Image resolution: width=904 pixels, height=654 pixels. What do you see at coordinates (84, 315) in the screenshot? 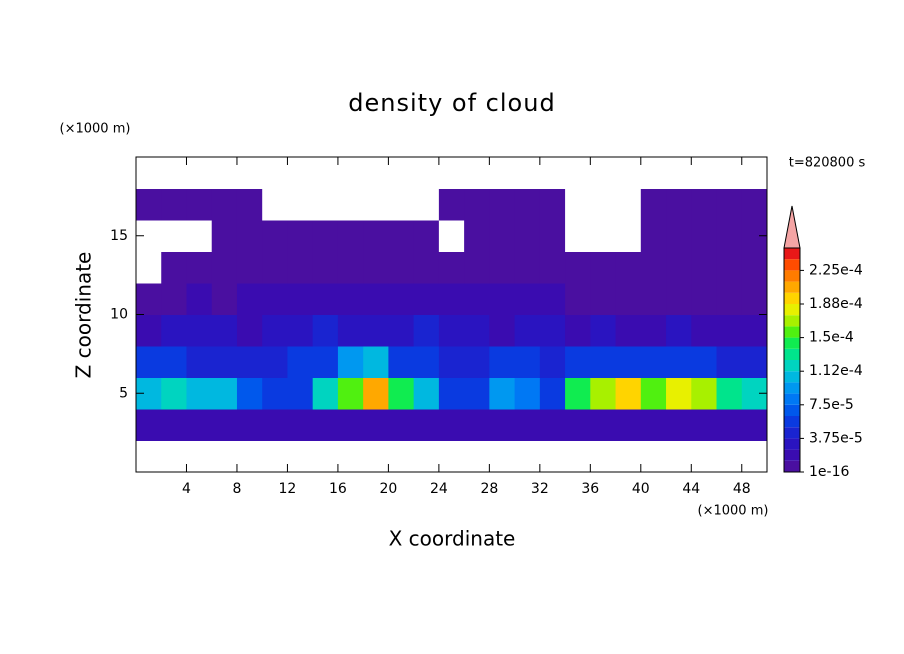
I see `y-axis-label: Z coordinate` at bounding box center [84, 315].